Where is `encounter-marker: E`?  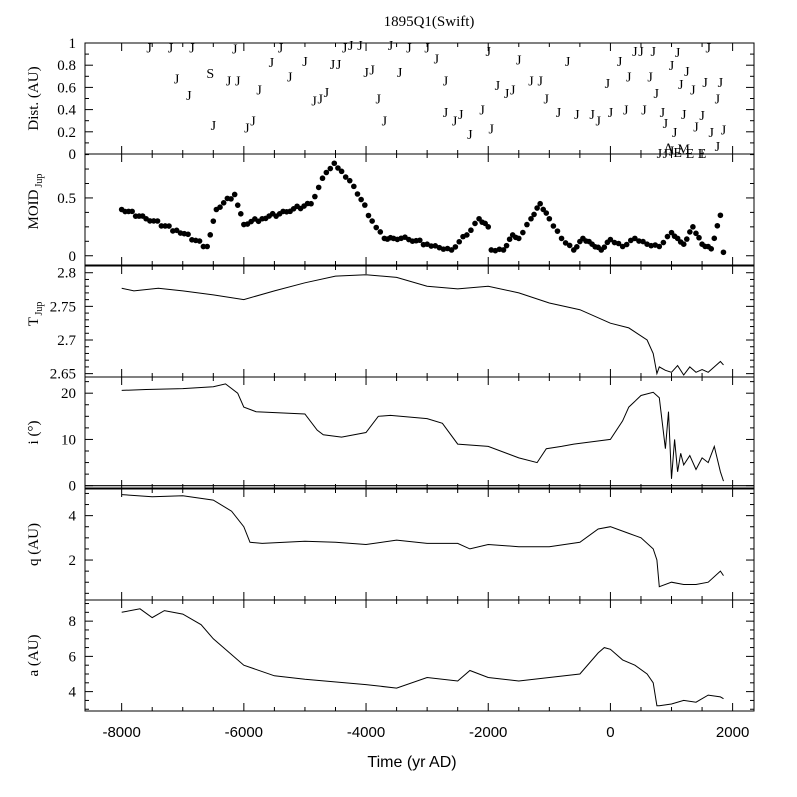 encounter-marker: E is located at coordinates (677, 153).